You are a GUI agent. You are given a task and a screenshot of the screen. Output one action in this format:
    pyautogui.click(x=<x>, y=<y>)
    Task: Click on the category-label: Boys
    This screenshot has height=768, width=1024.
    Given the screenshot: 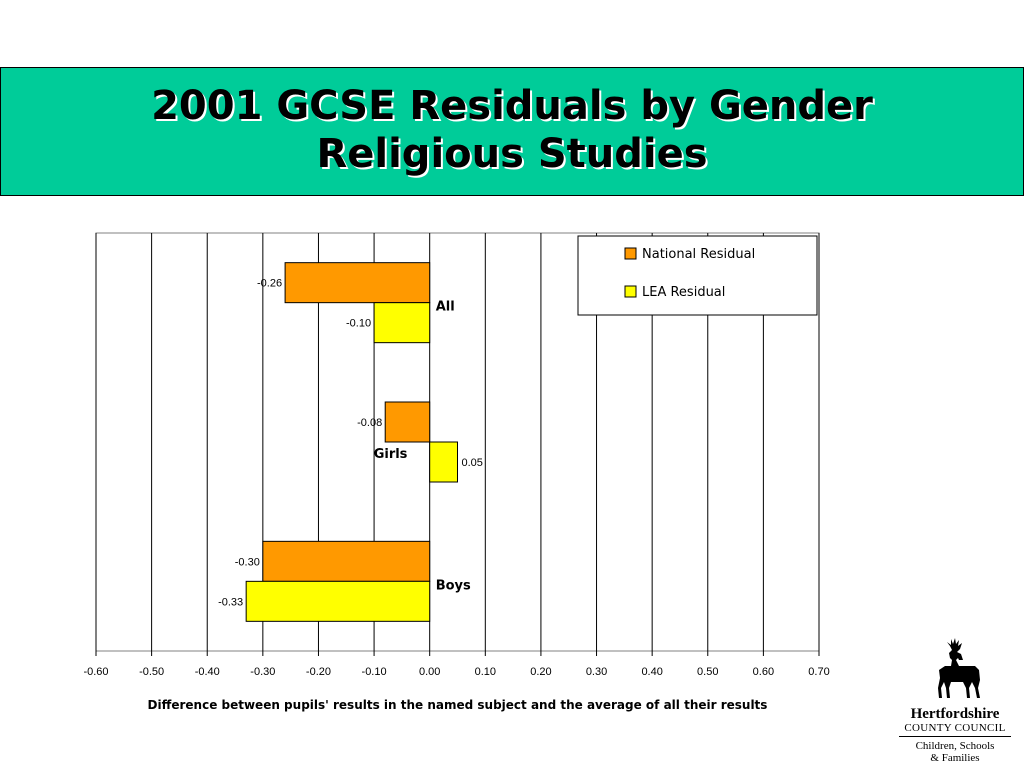 What is the action you would take?
    pyautogui.click(x=453, y=585)
    